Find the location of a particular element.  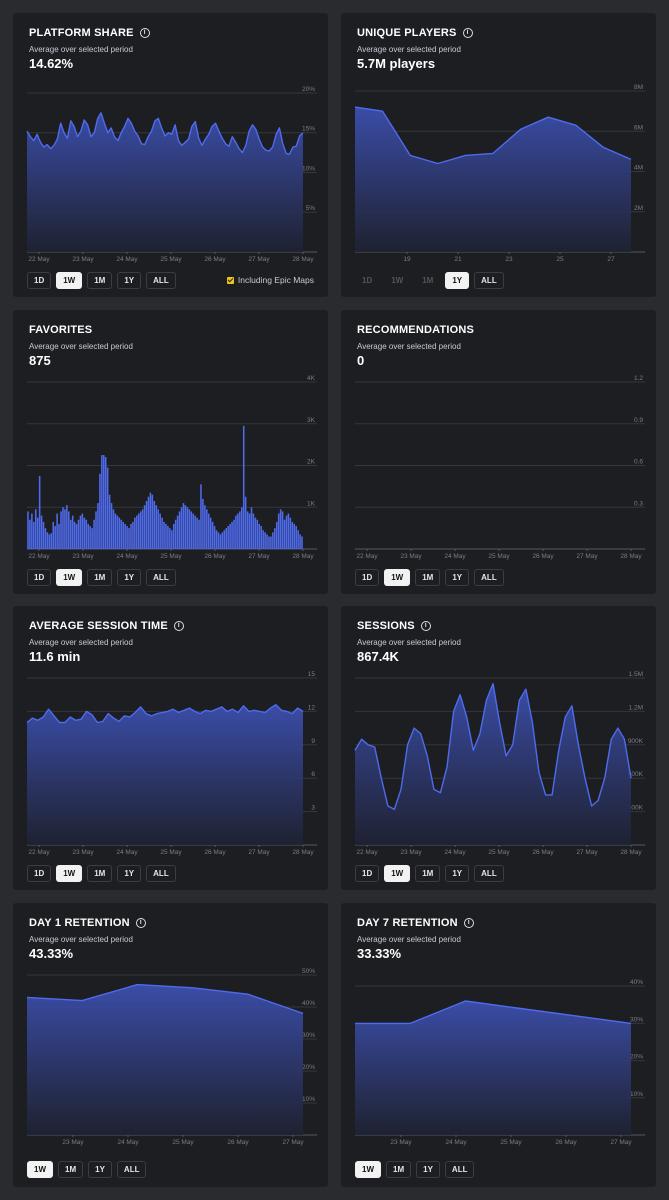

x-tick-label: 23 May is located at coordinates (411, 852).